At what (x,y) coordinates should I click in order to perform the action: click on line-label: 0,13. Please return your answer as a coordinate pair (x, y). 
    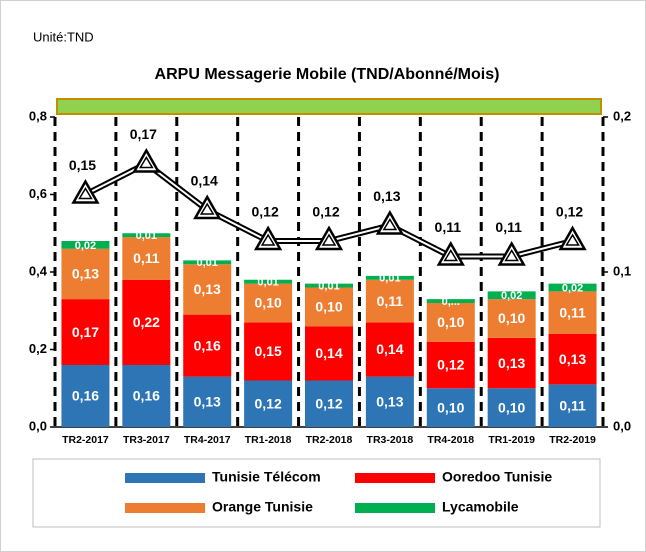
    Looking at the image, I should click on (386, 196).